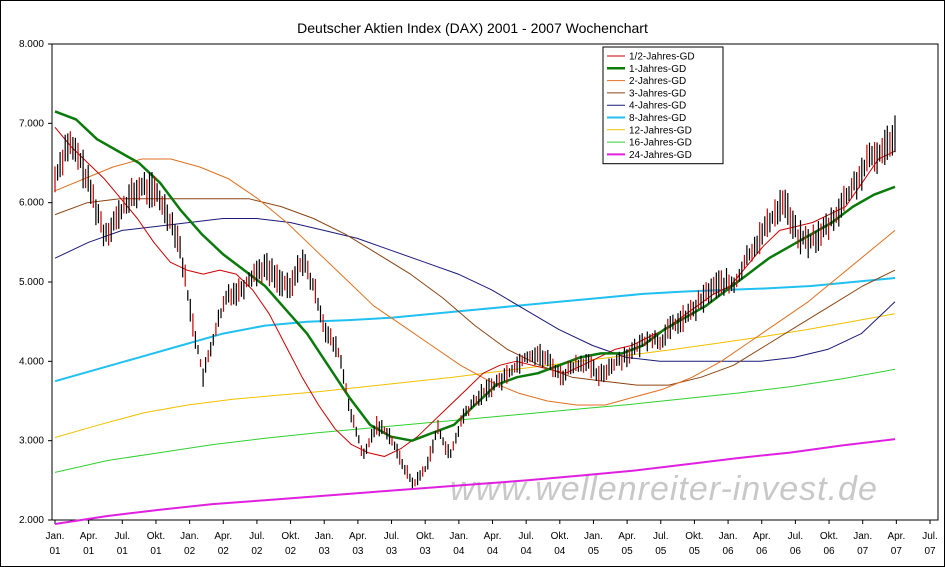 The height and width of the screenshot is (567, 945). What do you see at coordinates (660, 155) in the screenshot?
I see `legend-label: 24-Jahres-GD` at bounding box center [660, 155].